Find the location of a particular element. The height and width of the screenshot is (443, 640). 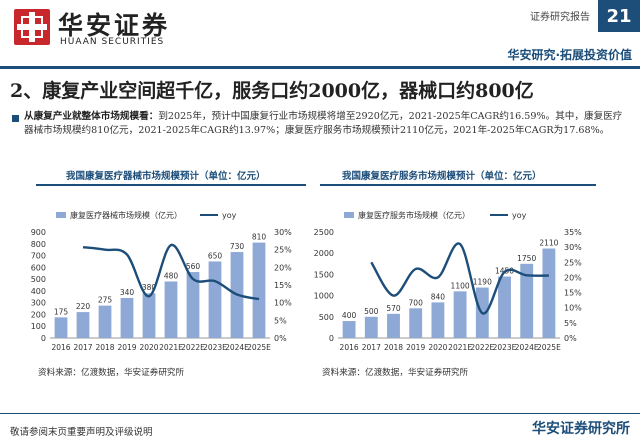

y-left-tick-label: 100 is located at coordinates (38, 326).